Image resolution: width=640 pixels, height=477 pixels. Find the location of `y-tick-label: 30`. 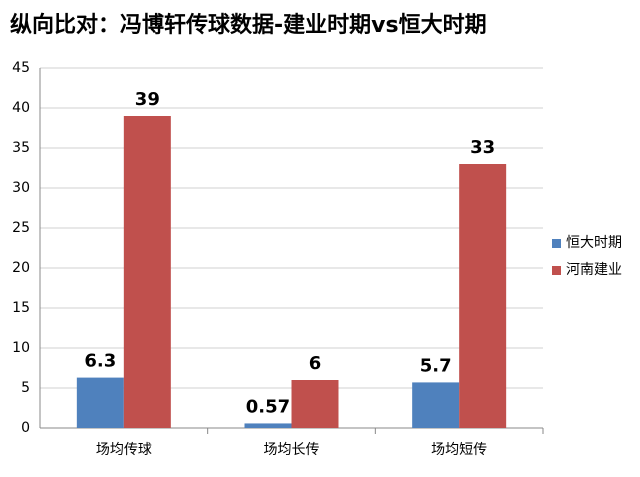

y-tick-label: 30 is located at coordinates (21, 188).